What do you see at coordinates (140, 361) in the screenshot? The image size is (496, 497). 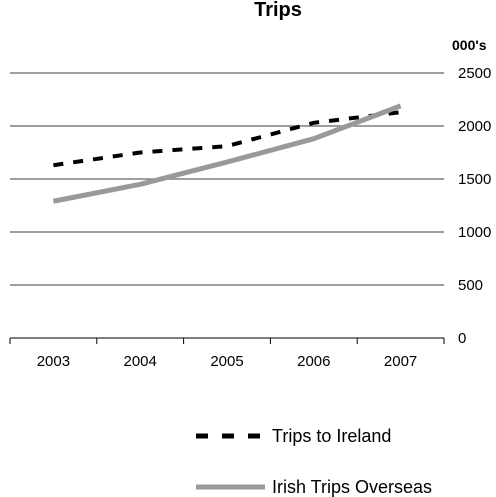 I see `x-tick-label: 2004` at bounding box center [140, 361].